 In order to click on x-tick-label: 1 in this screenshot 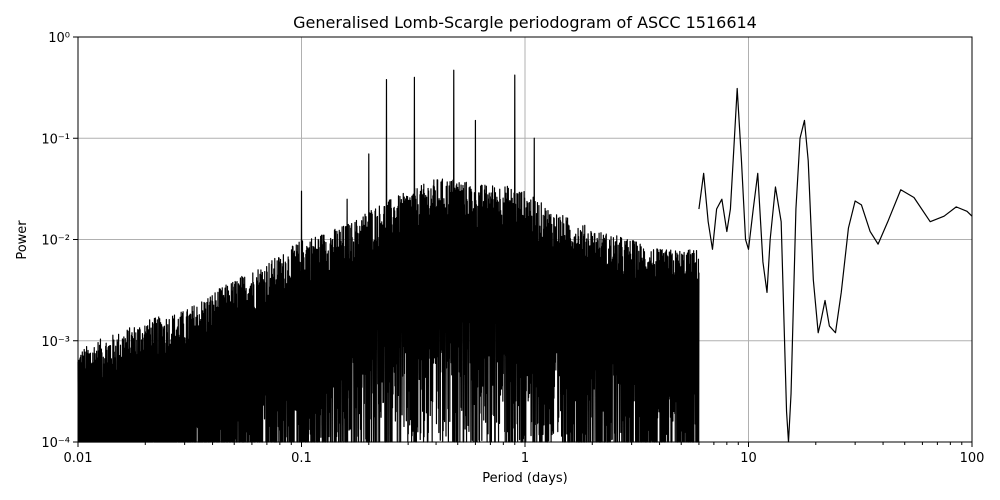, I will do `click(525, 458)`.